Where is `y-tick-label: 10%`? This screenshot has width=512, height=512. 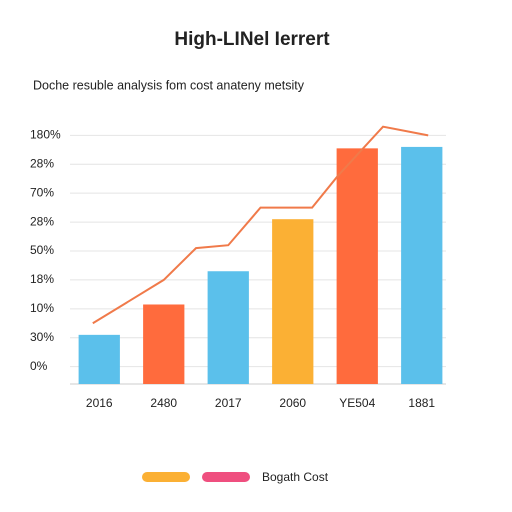 y-tick-label: 10% is located at coordinates (42, 308).